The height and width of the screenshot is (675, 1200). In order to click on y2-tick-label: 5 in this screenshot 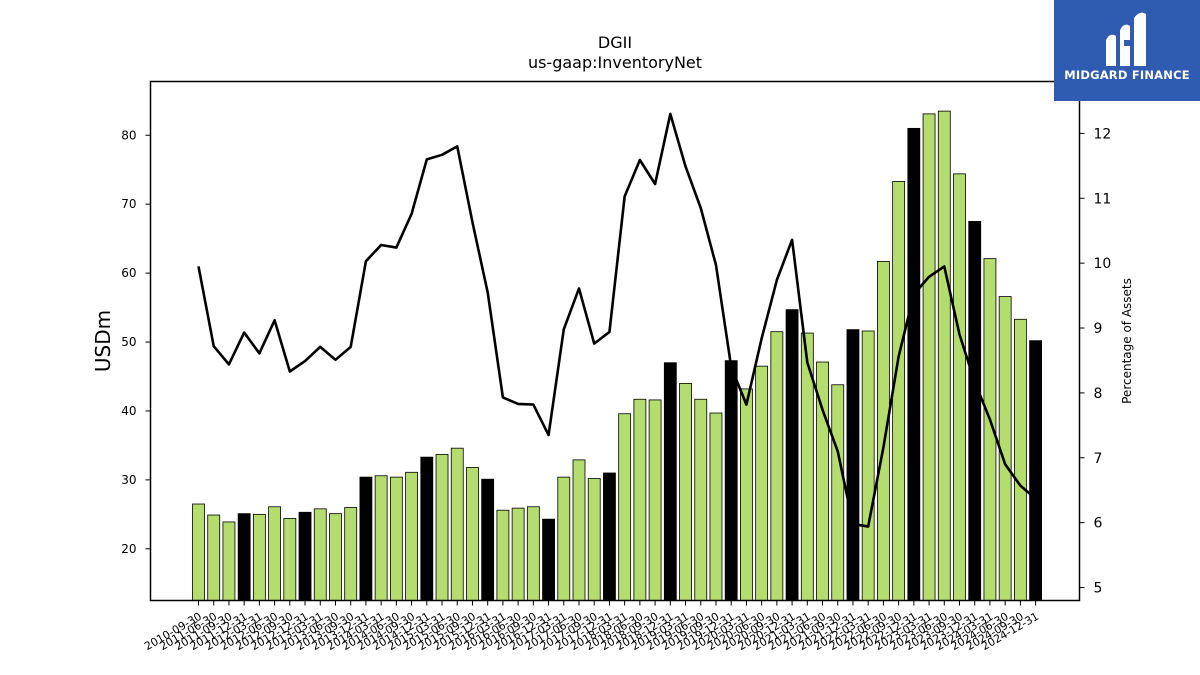, I will do `click(1098, 589)`.